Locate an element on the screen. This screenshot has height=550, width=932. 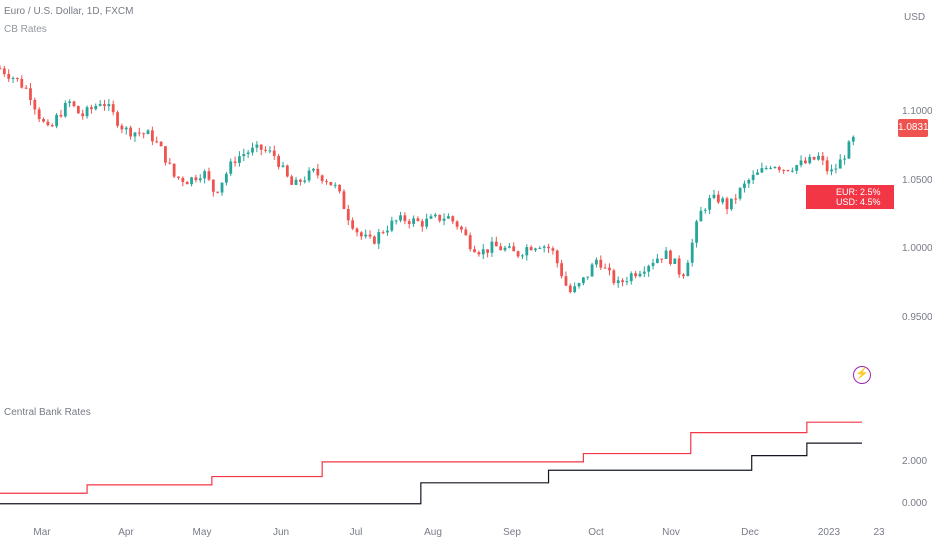
time-tick-label: 2023 is located at coordinates (829, 532).